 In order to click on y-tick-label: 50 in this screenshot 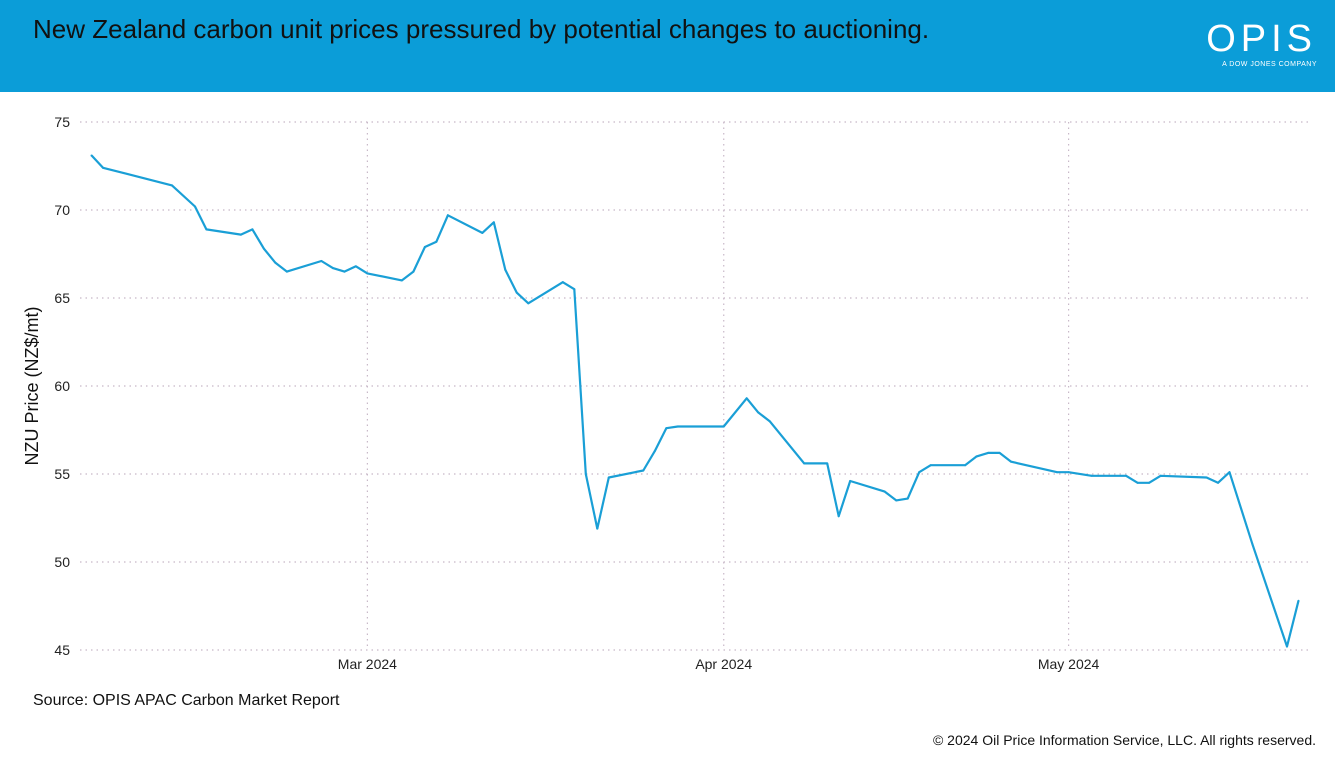, I will do `click(62, 562)`.